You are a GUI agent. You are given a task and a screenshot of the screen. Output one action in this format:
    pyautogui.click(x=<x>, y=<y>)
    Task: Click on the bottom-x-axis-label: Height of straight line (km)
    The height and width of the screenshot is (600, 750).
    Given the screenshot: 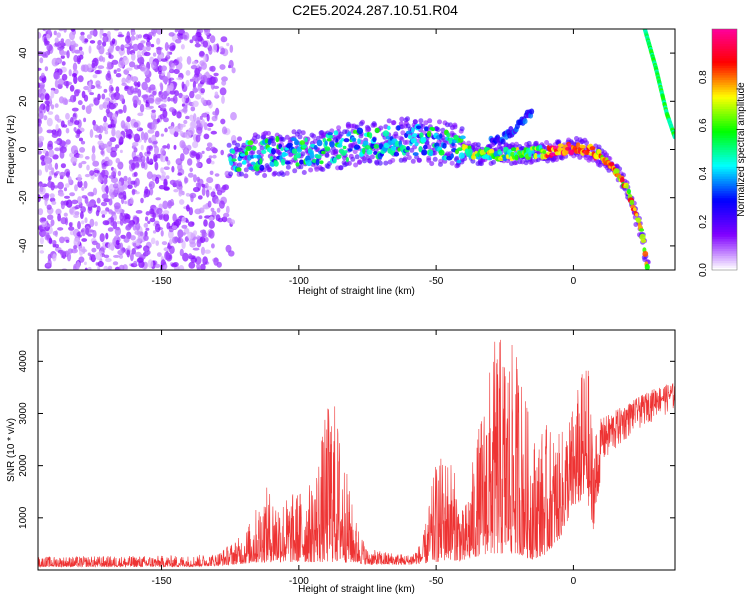 What is the action you would take?
    pyautogui.click(x=356, y=589)
    